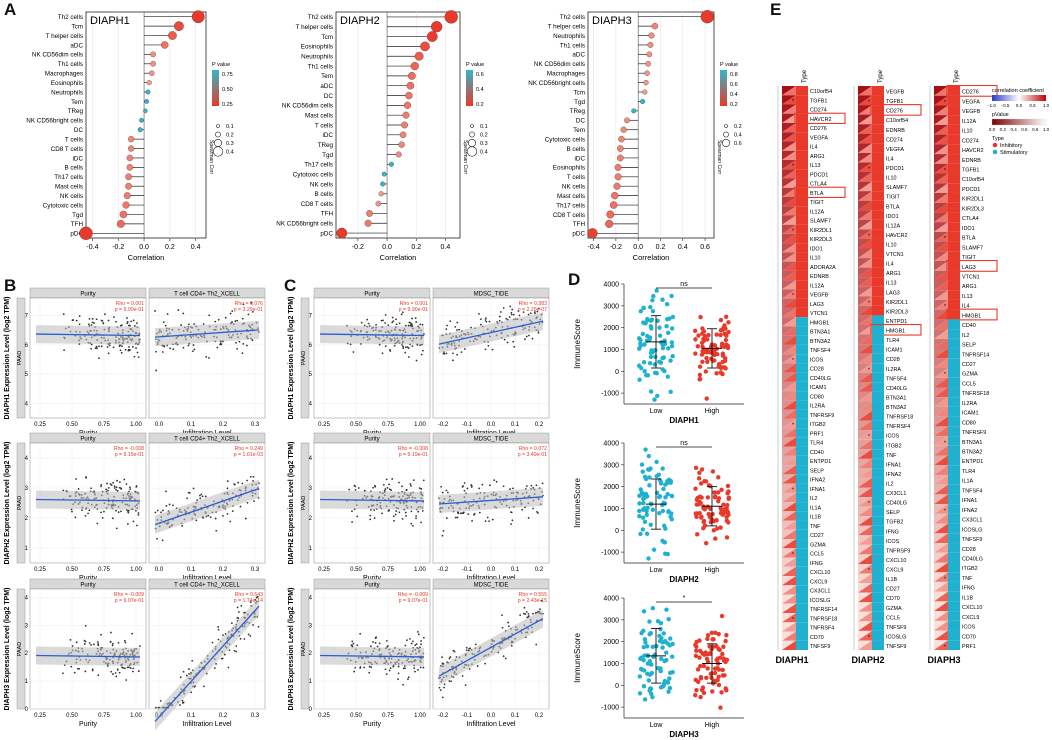  Describe the element at coordinates (820, 222) in the screenshot. I see `gene-row-label: SLAMF7` at that location.